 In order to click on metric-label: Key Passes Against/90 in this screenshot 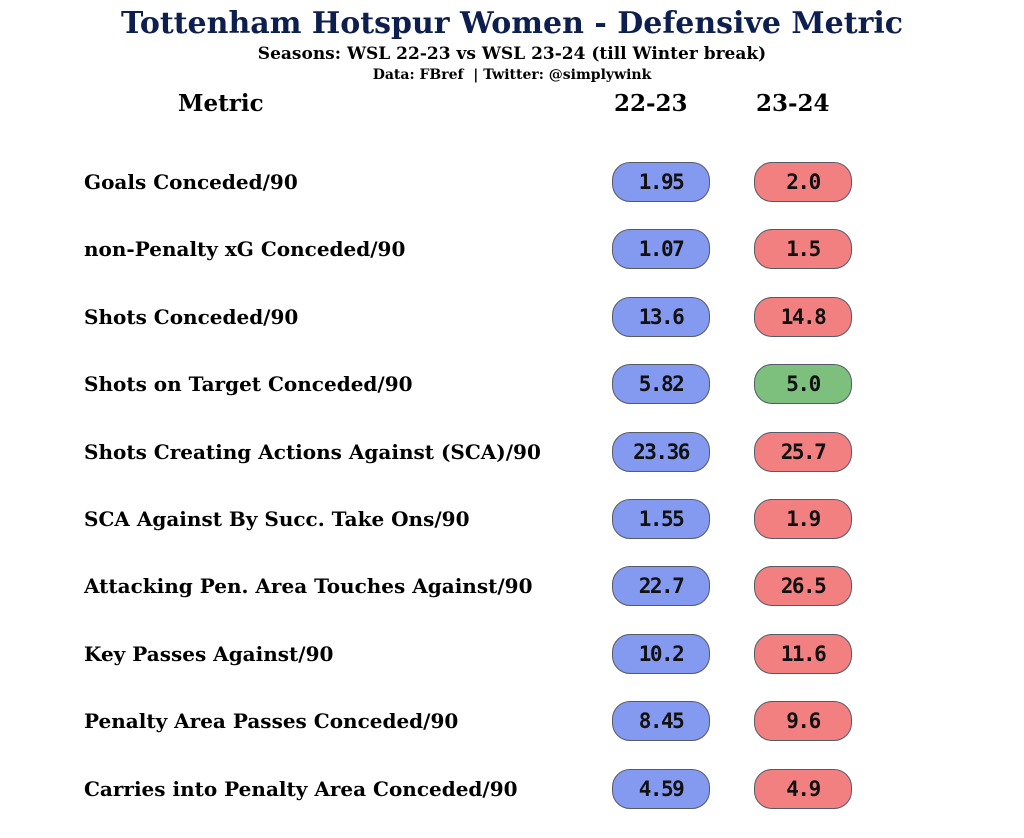, I will do `click(209, 653)`.